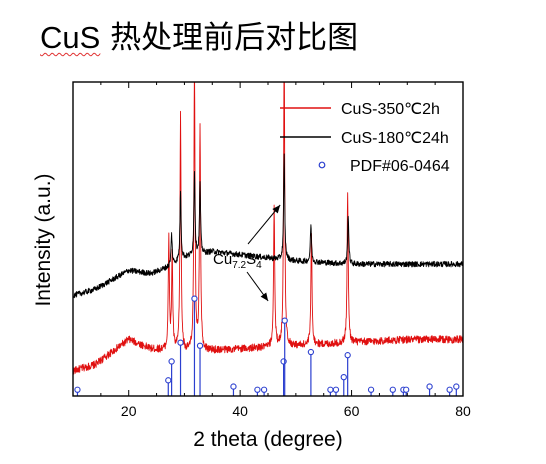 This screenshot has width=546, height=464. I want to click on legend-label-3: PDF#06-0464, so click(400, 166).